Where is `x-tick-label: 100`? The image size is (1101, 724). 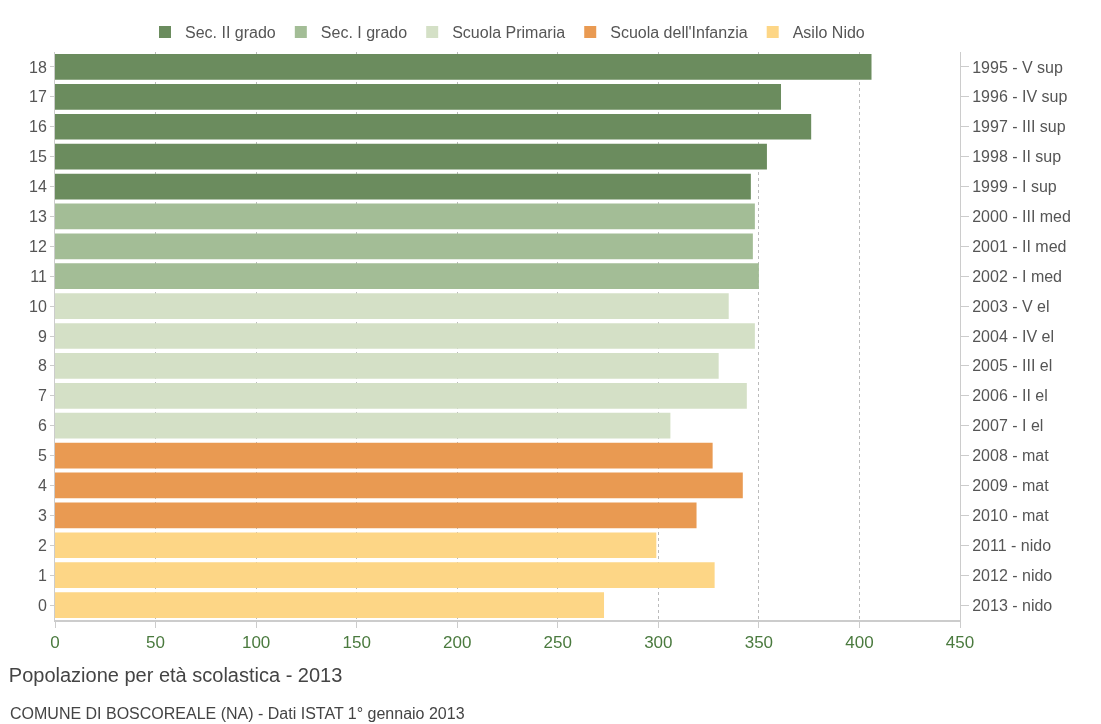 x-tick-label: 100 is located at coordinates (256, 643).